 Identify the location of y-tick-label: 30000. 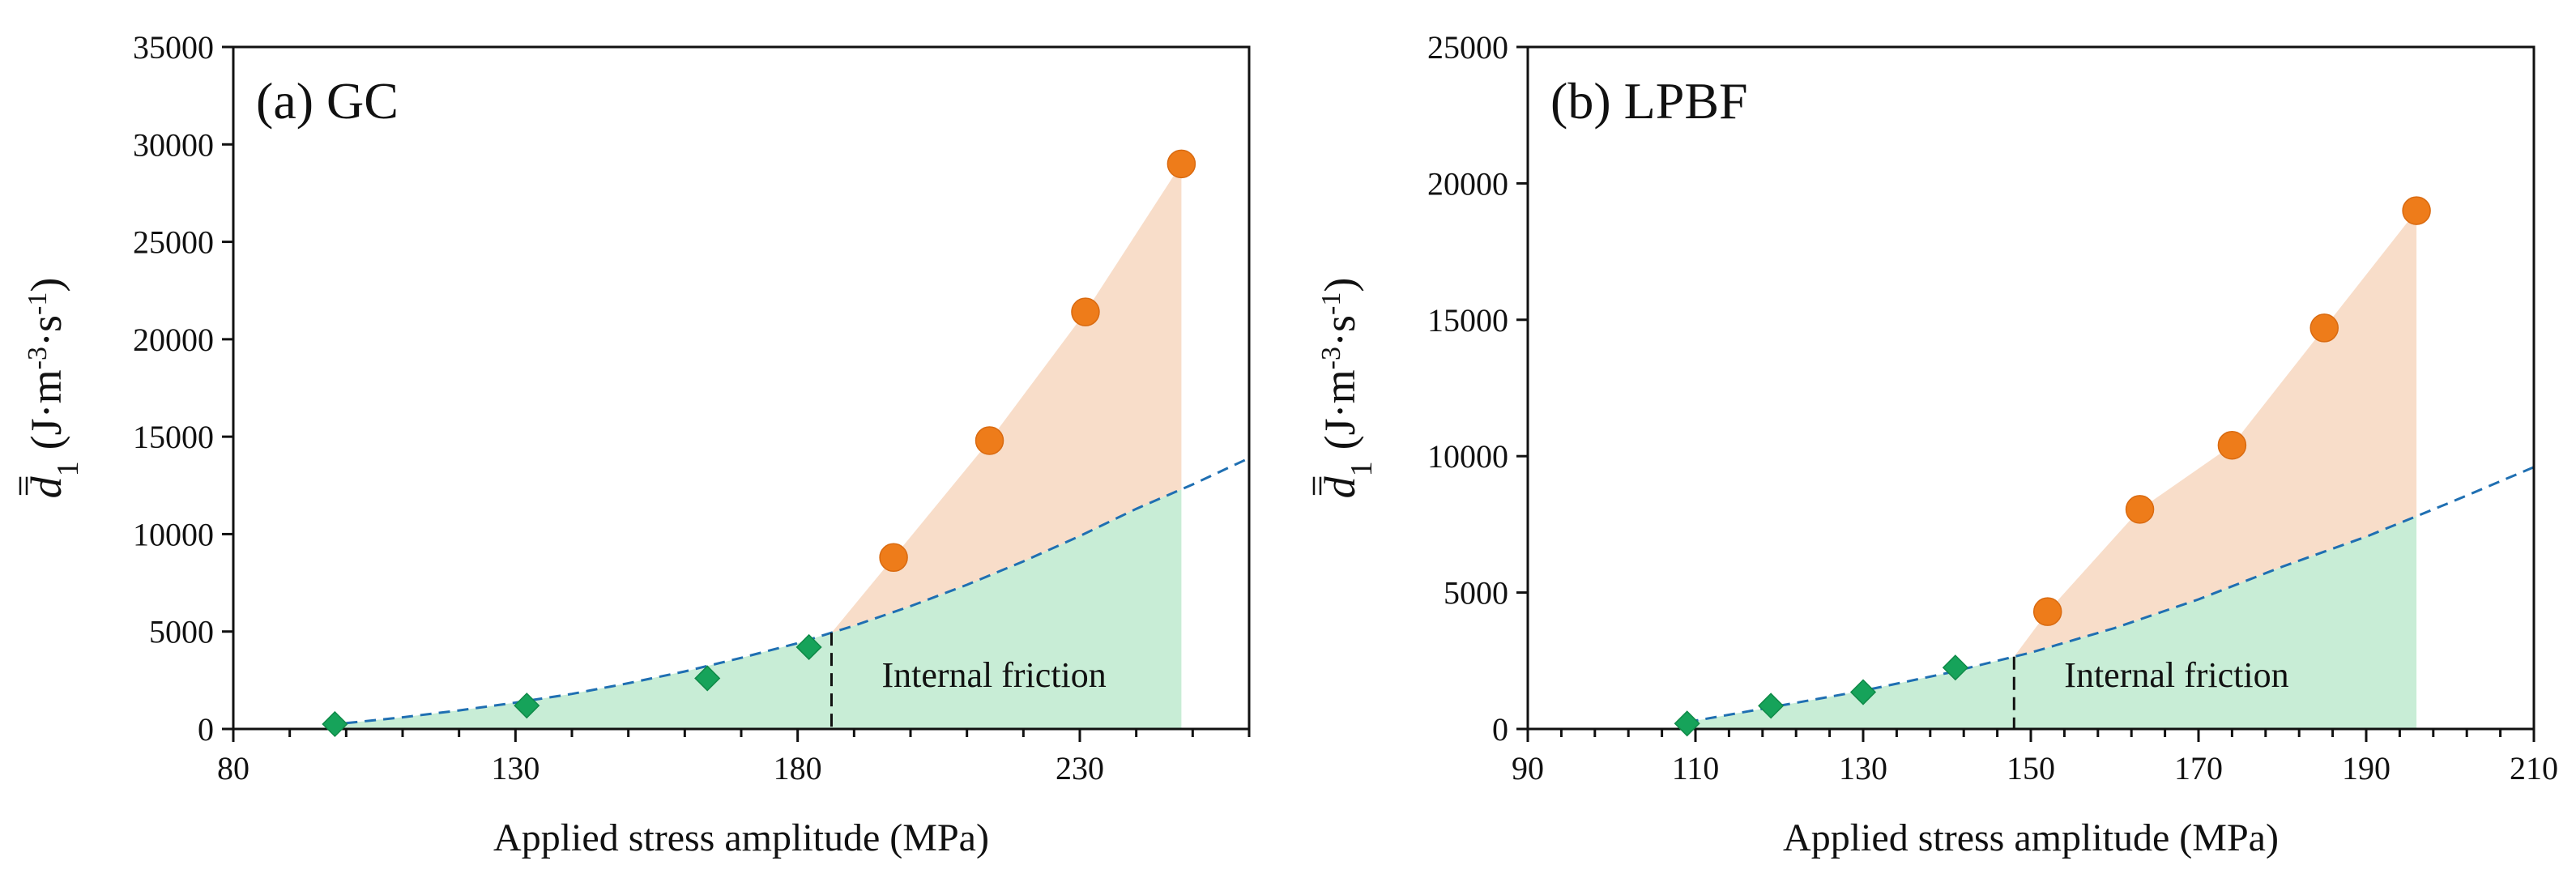
(173, 145).